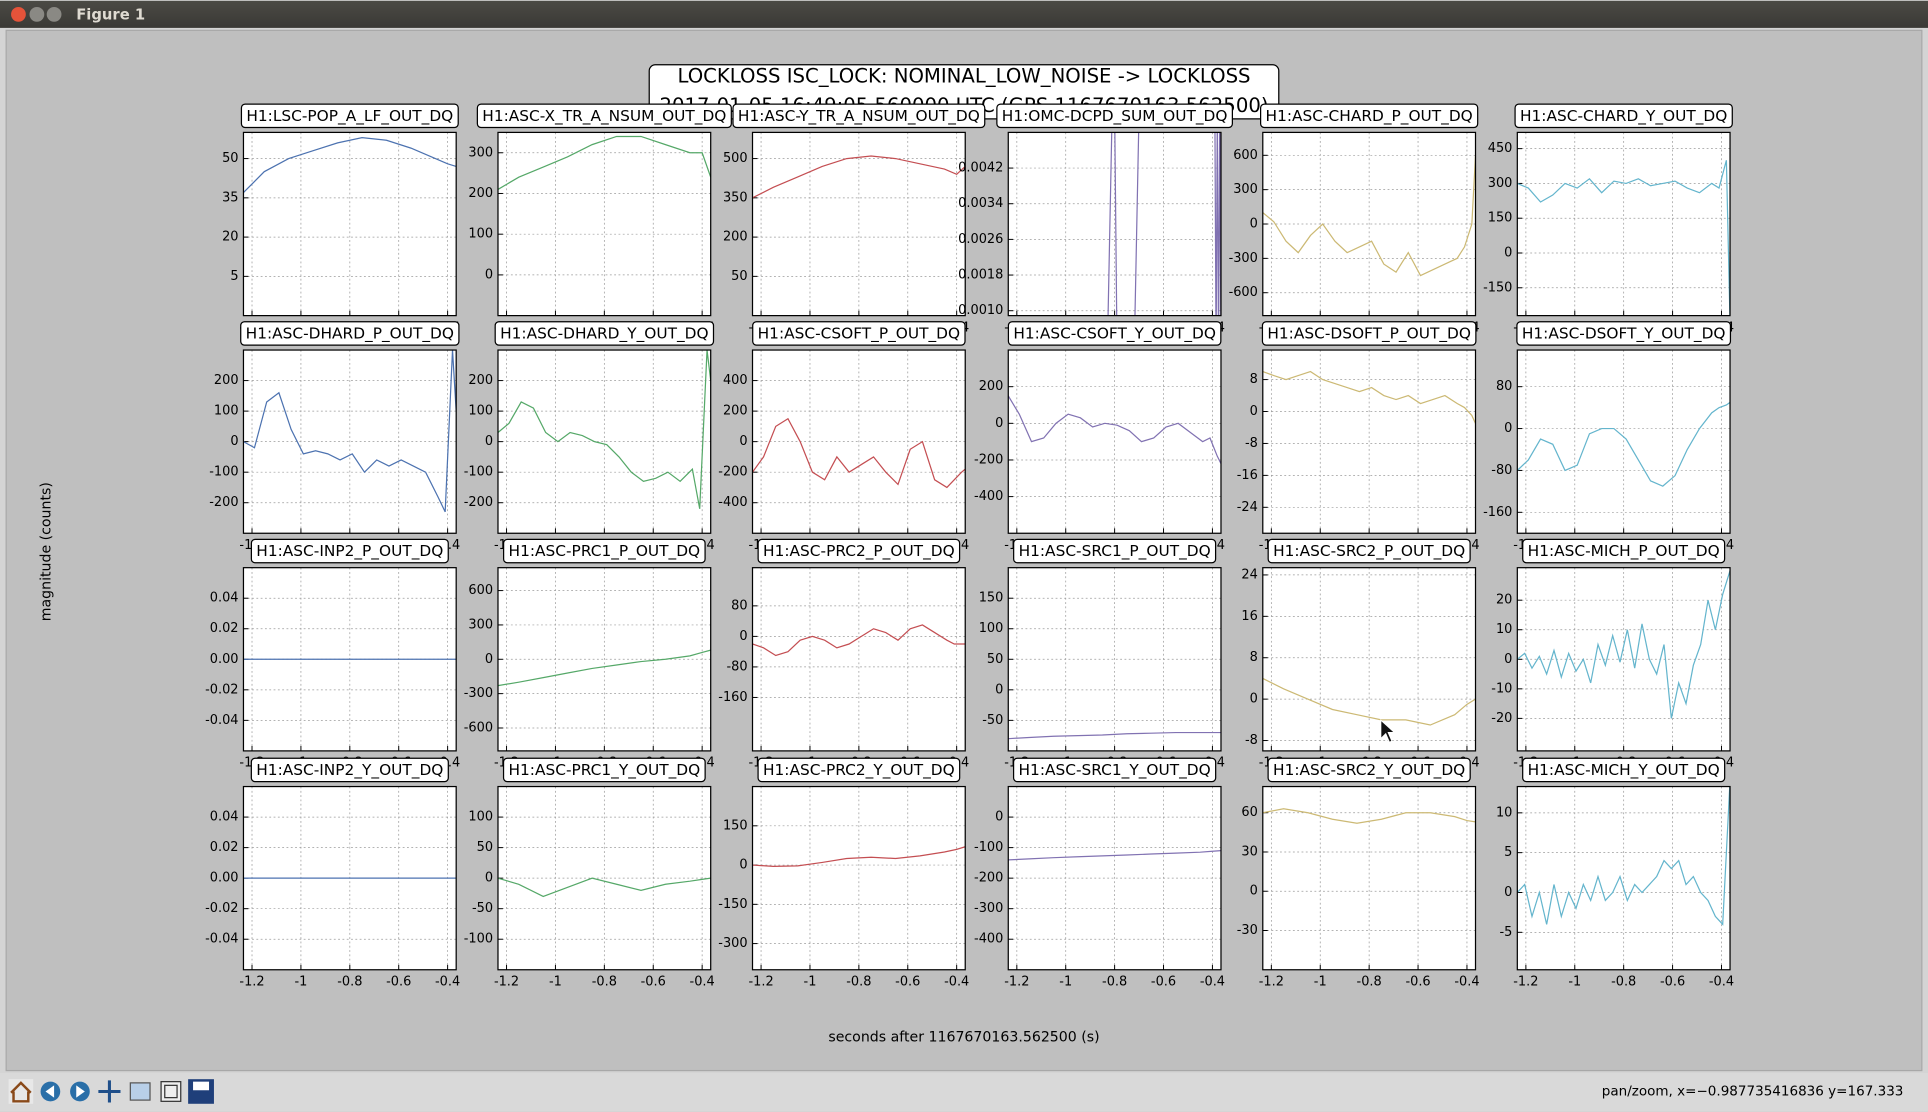 This screenshot has height=1112, width=1928. What do you see at coordinates (1114, 334) in the screenshot?
I see `subplot-title: H1:ASC-CSOFT_Y_OUT_DQ` at bounding box center [1114, 334].